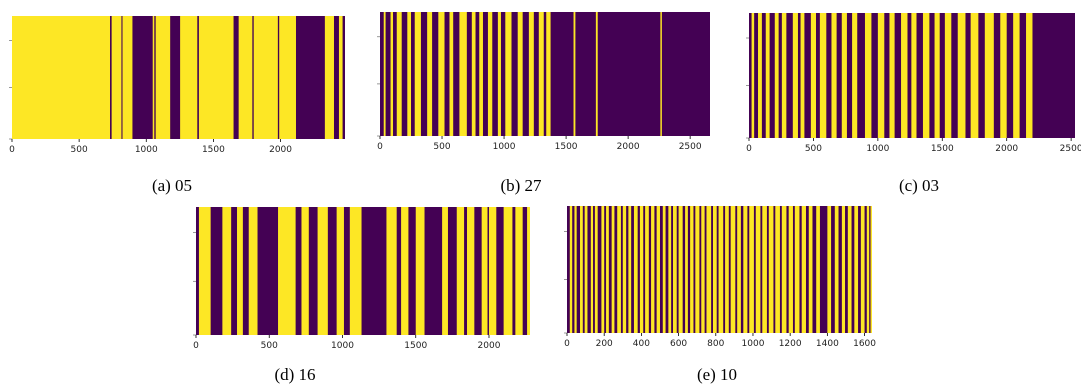  I want to click on x-tick-label-a-1: 500, so click(79, 150).